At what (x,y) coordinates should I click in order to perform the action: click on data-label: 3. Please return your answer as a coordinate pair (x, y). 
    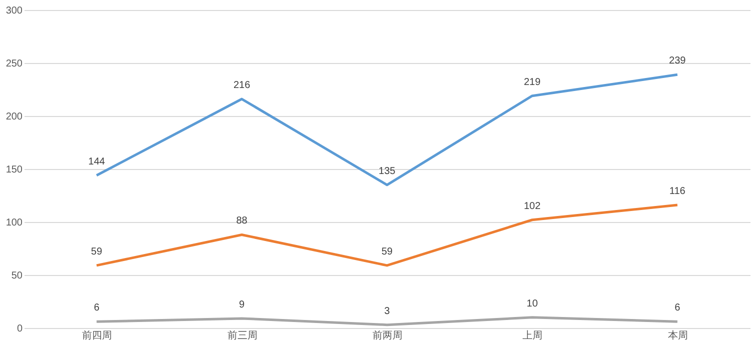
    Looking at the image, I should click on (387, 311).